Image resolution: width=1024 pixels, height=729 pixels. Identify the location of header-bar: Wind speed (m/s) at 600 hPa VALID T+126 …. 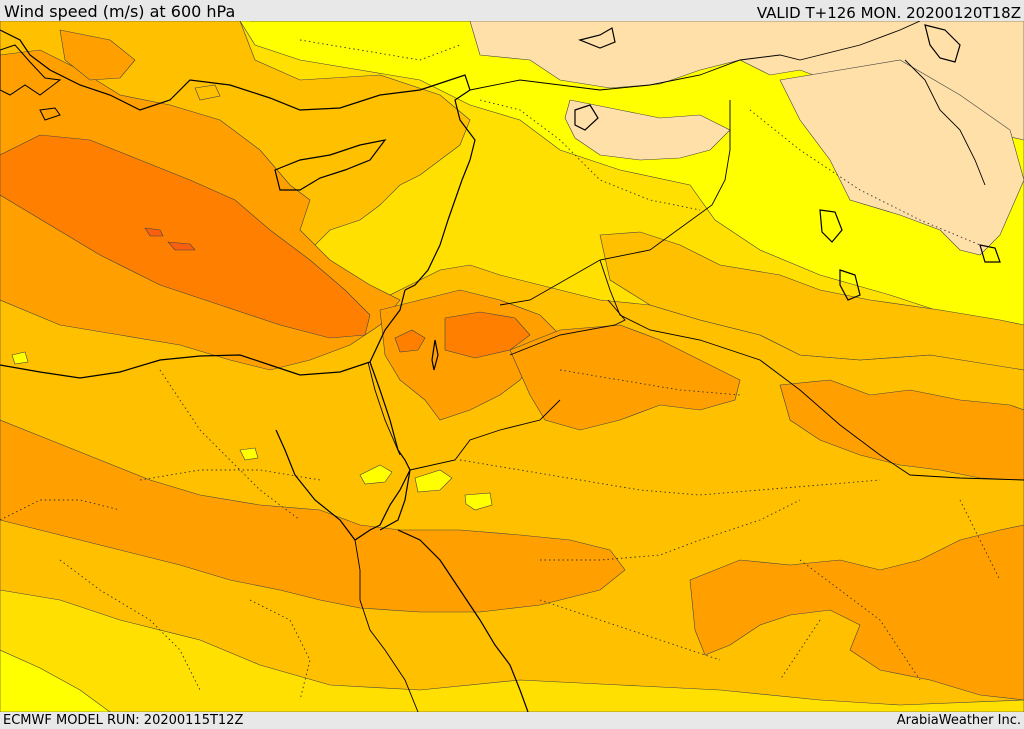
(512, 10).